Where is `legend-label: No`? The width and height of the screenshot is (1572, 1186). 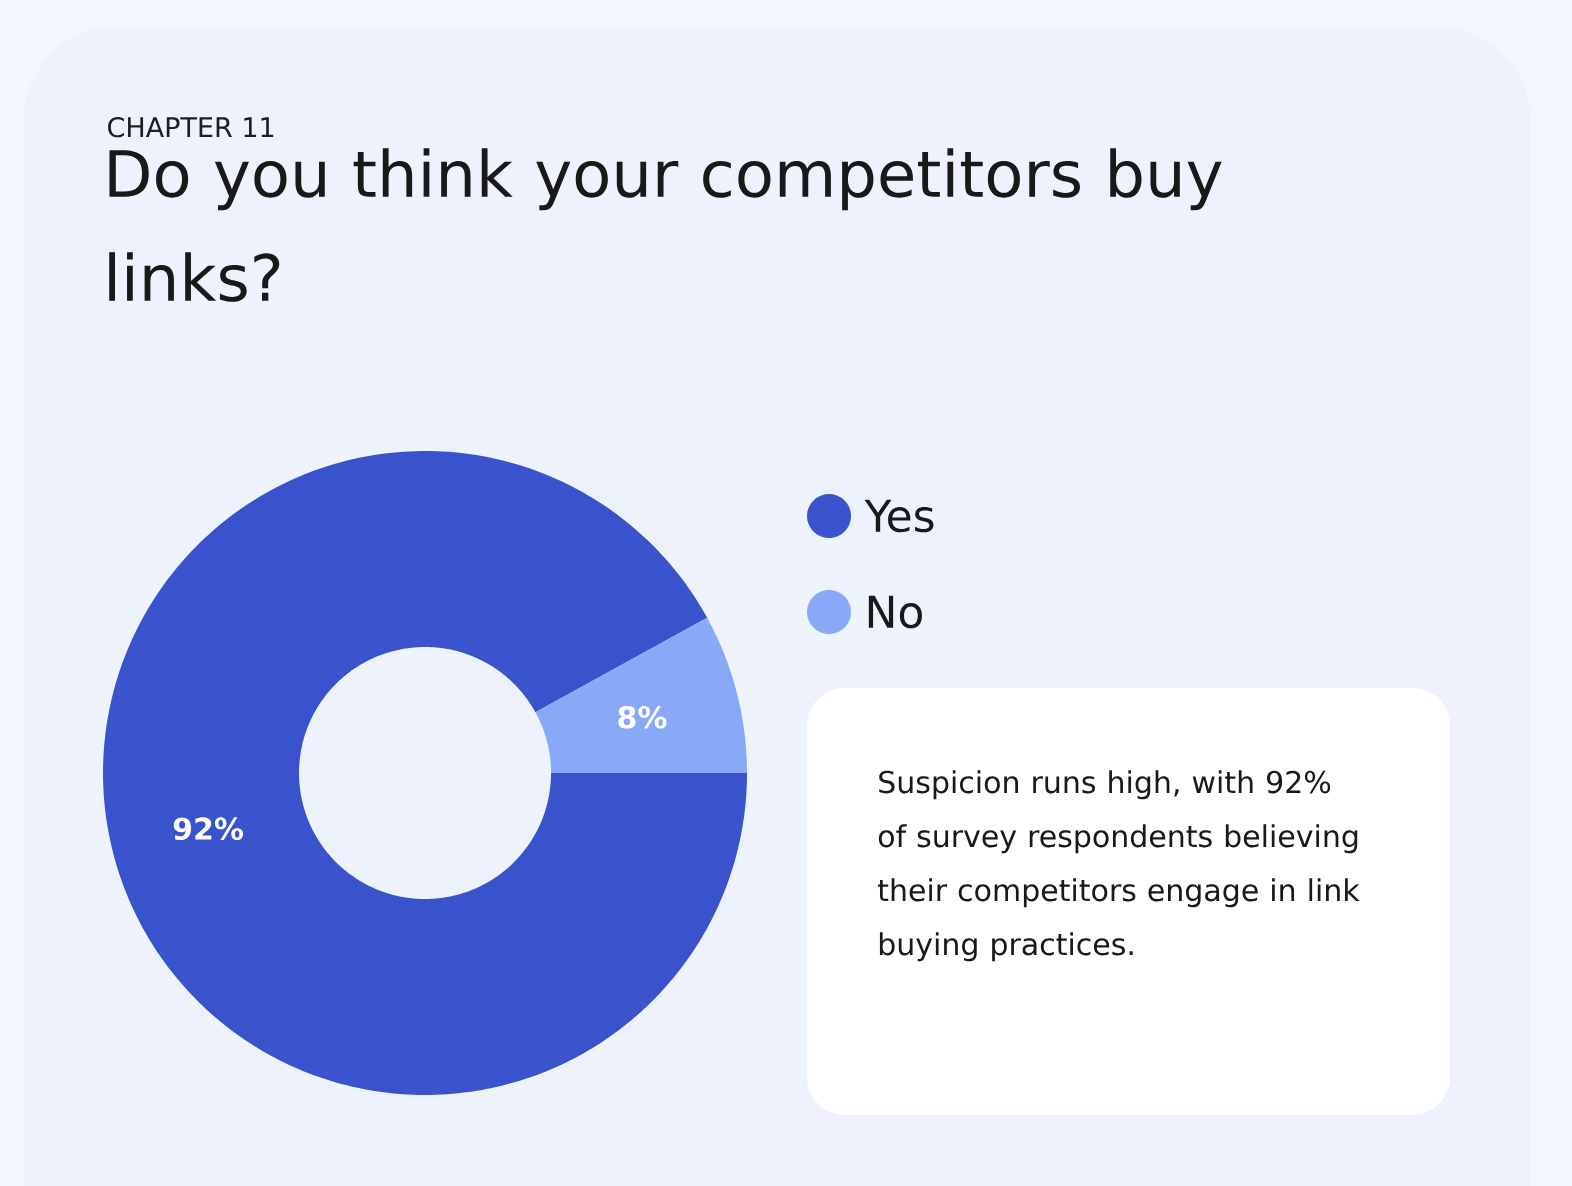 legend-label: No is located at coordinates (895, 612).